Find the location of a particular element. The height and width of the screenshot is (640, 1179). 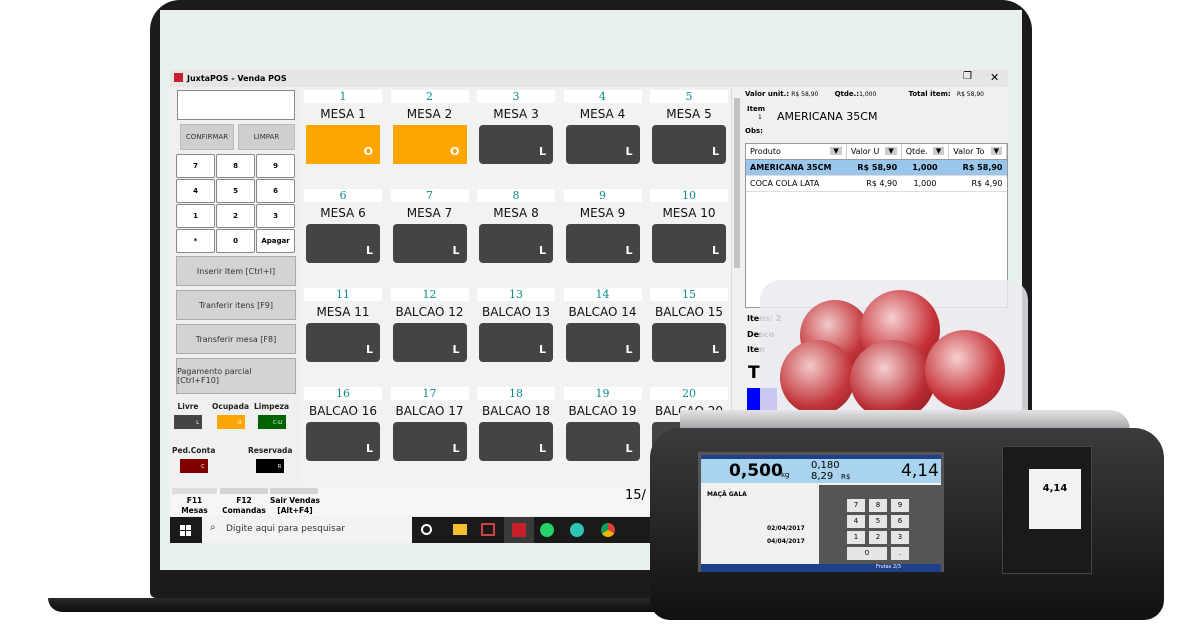

chrome-icon is located at coordinates (608, 530).